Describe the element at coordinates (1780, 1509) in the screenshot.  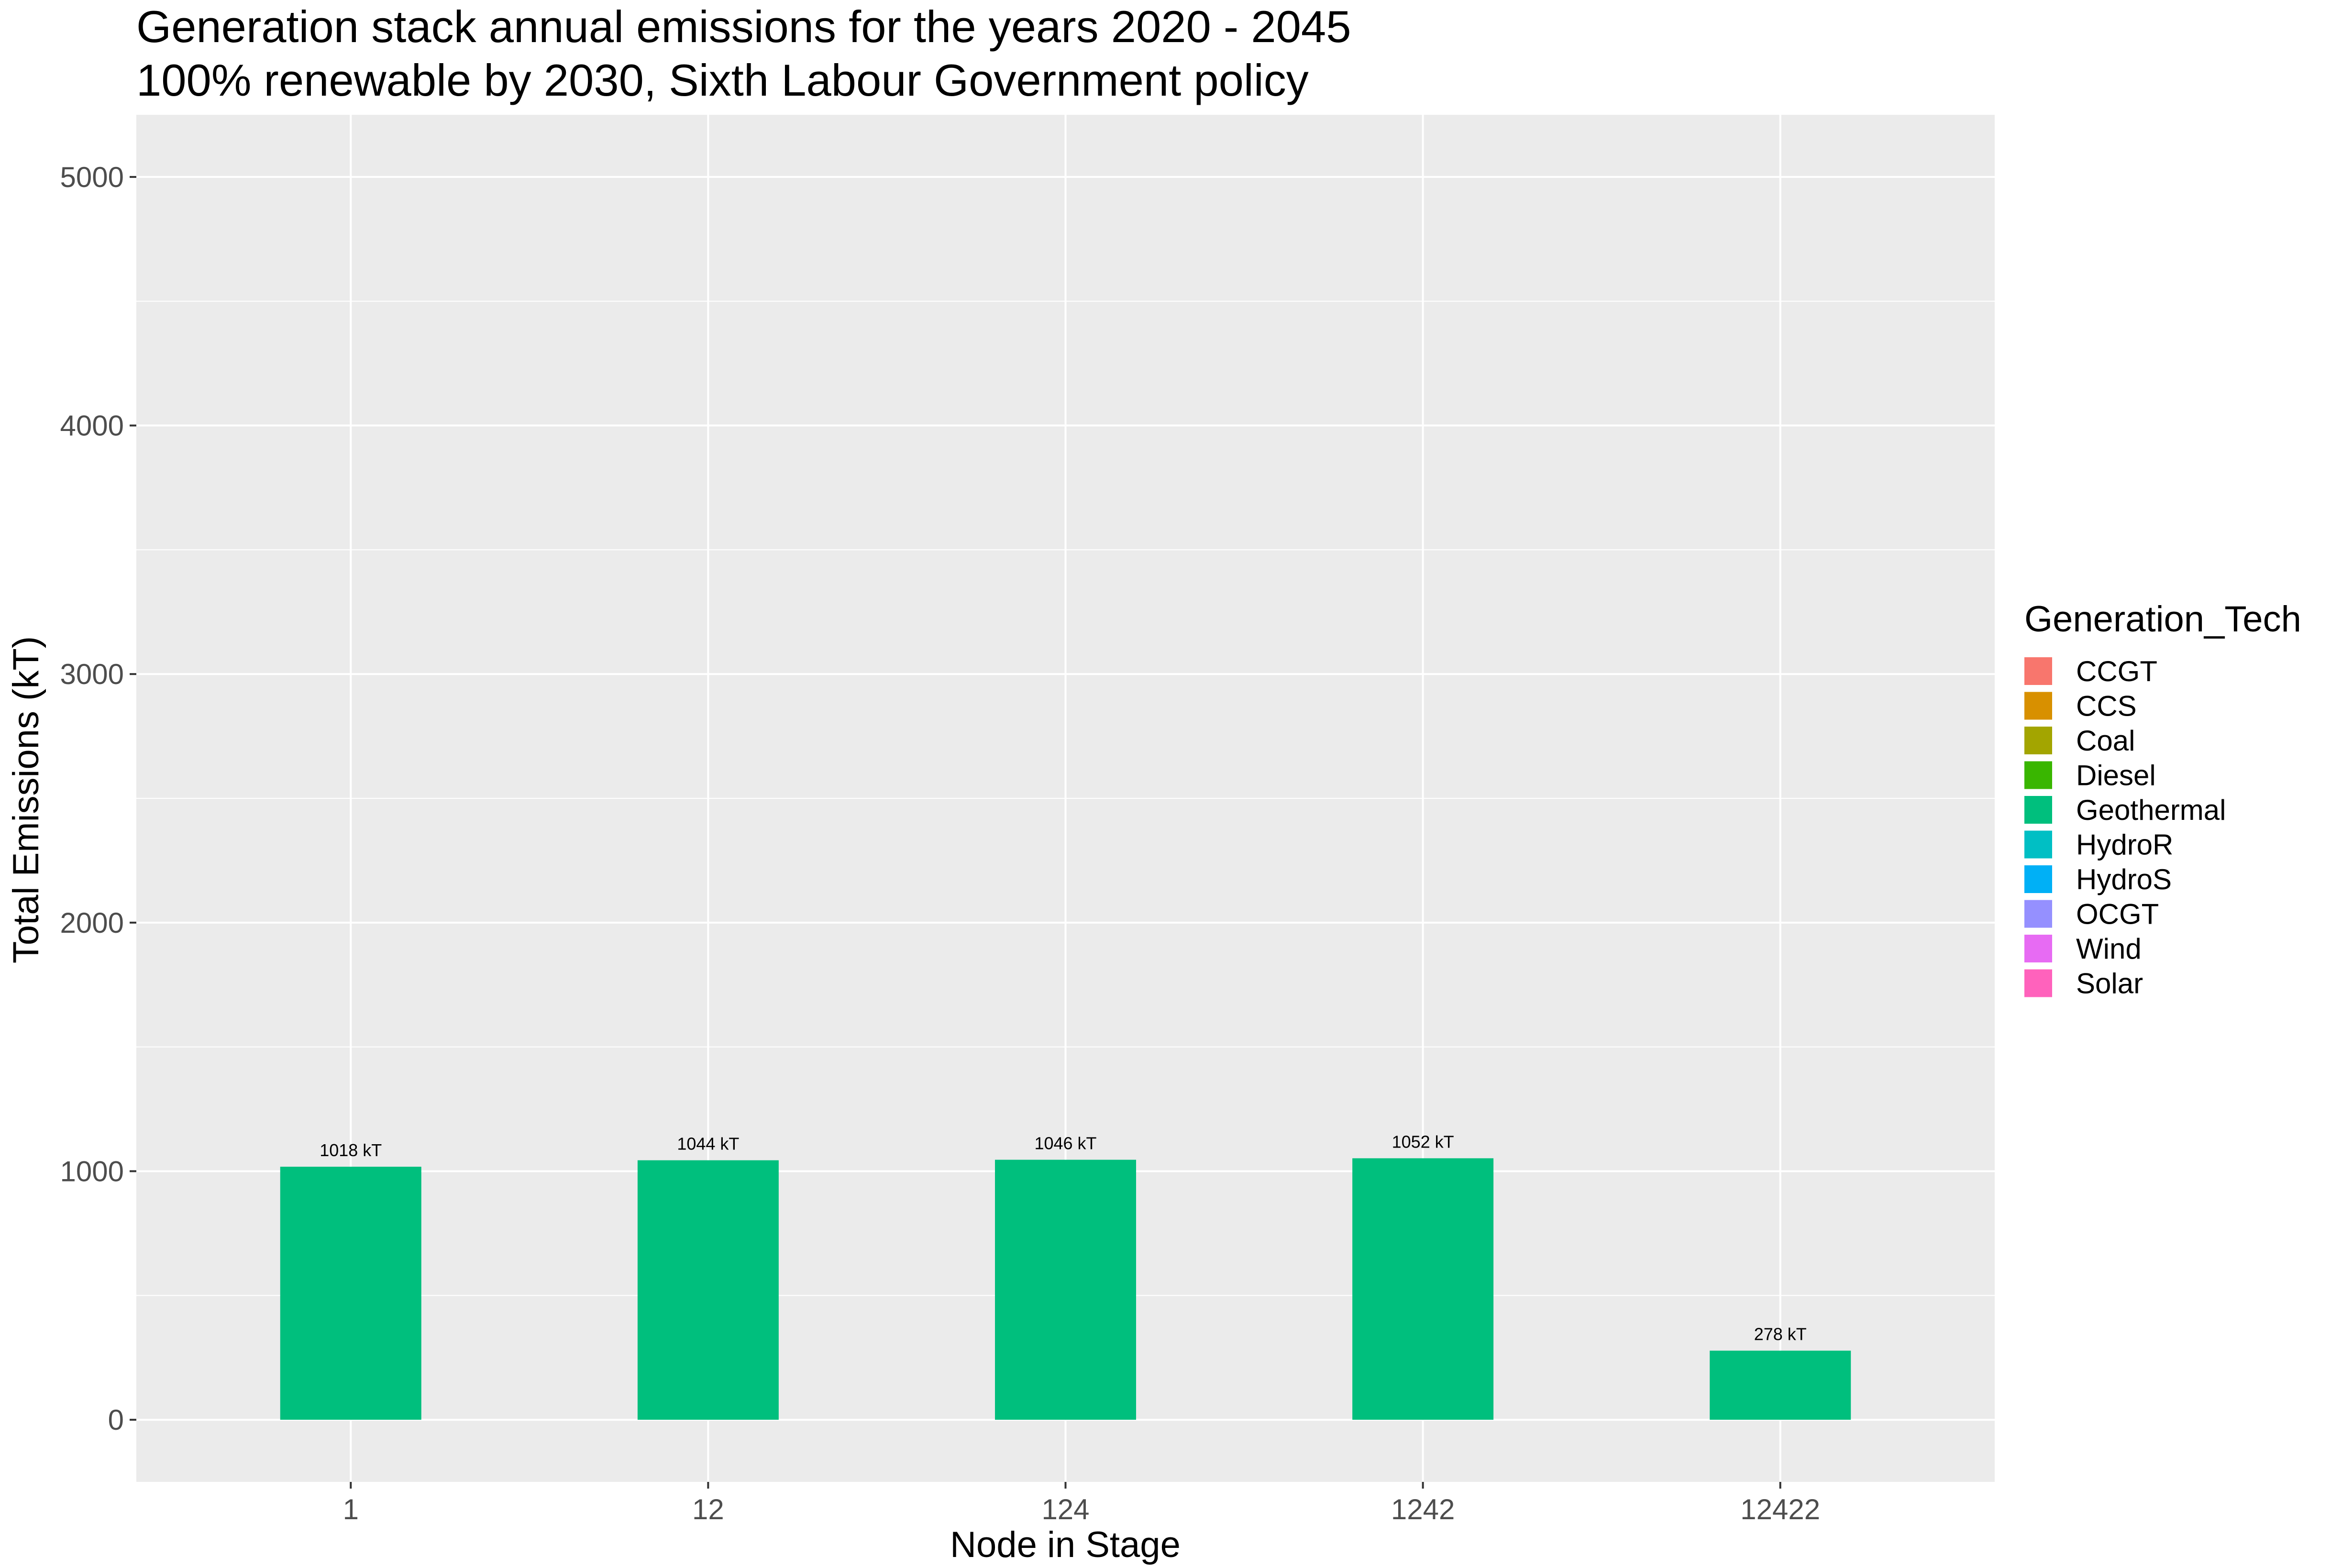
I see `x-tick-label: 12422` at that location.